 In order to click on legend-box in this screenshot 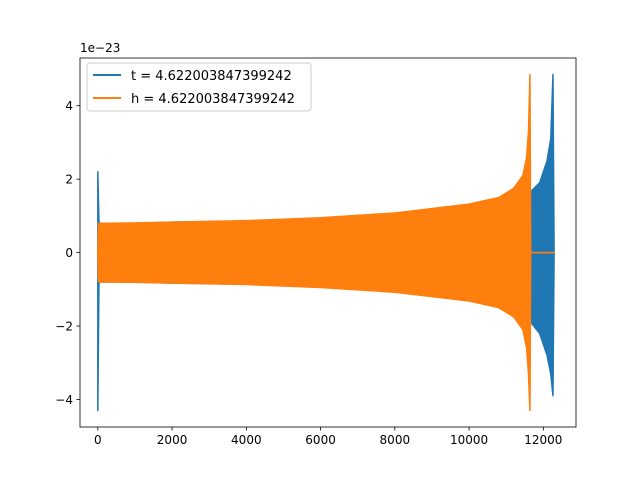, I will do `click(199, 87)`.